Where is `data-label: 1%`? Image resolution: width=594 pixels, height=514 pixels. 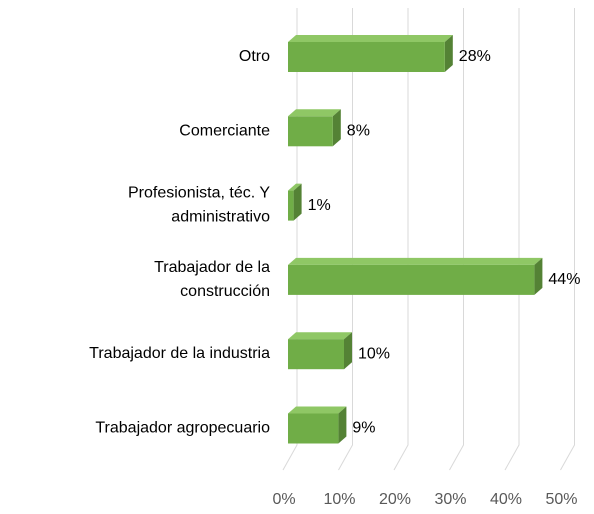
data-label: 1% is located at coordinates (319, 205).